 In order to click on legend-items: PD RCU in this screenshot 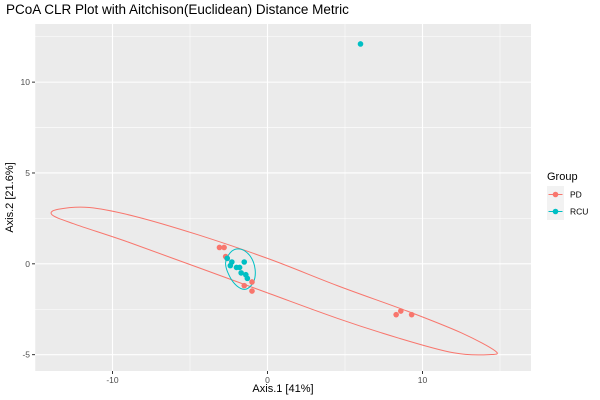, I will do `click(567, 203)`.